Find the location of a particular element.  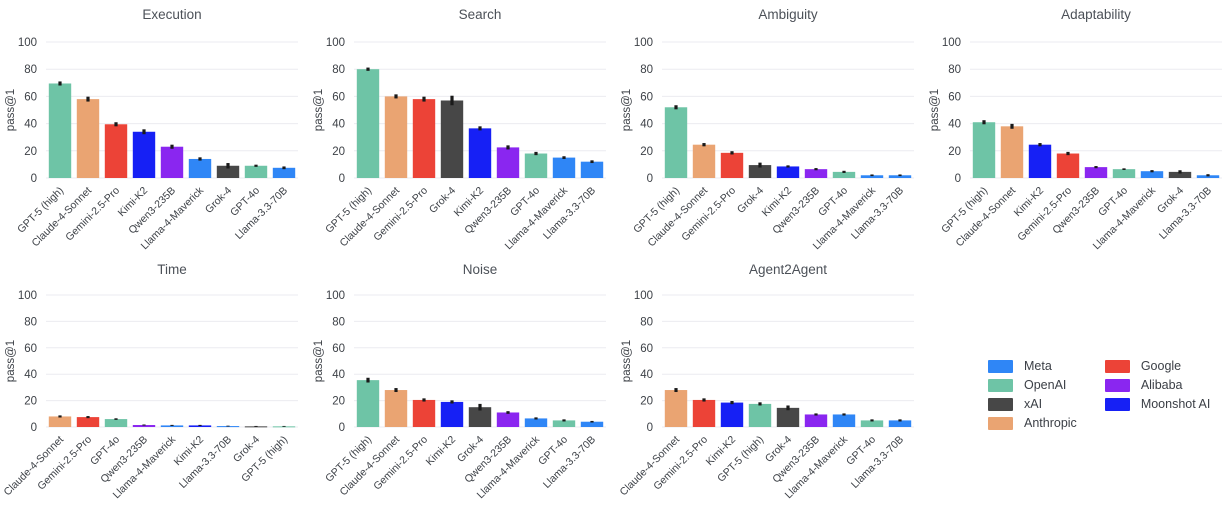

legend-entry-google: Google is located at coordinates (1157, 366).